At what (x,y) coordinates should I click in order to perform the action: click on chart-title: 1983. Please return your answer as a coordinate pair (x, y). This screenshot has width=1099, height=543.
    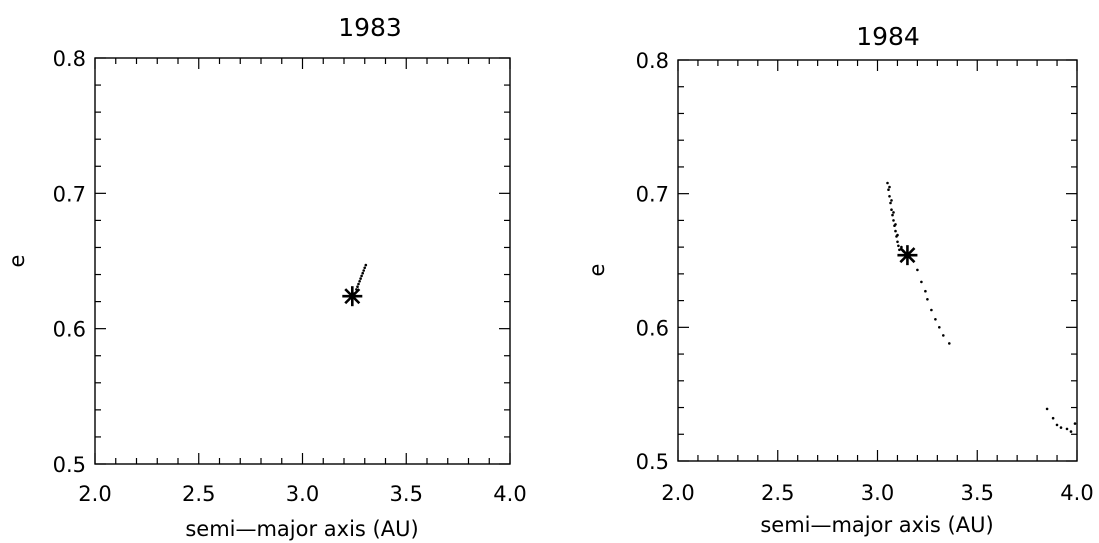
    Looking at the image, I should click on (370, 27).